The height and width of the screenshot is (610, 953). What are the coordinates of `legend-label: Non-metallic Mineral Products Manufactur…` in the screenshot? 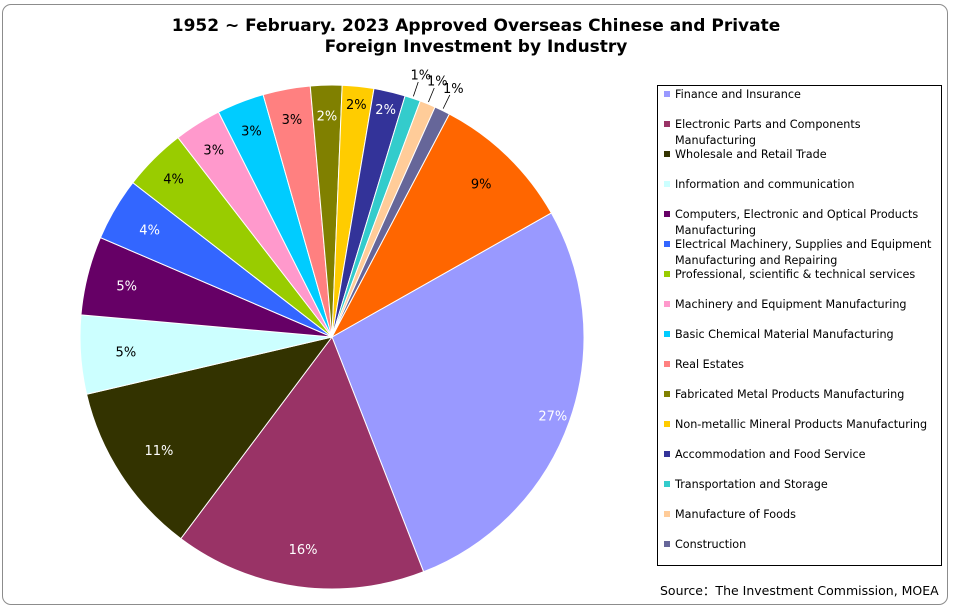 It's located at (801, 424).